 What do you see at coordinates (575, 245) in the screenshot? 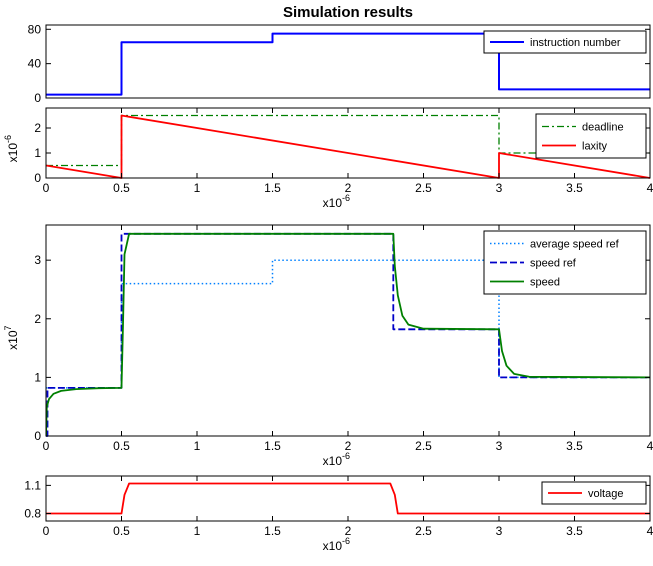
I see `legend-label: average speed ref` at bounding box center [575, 245].